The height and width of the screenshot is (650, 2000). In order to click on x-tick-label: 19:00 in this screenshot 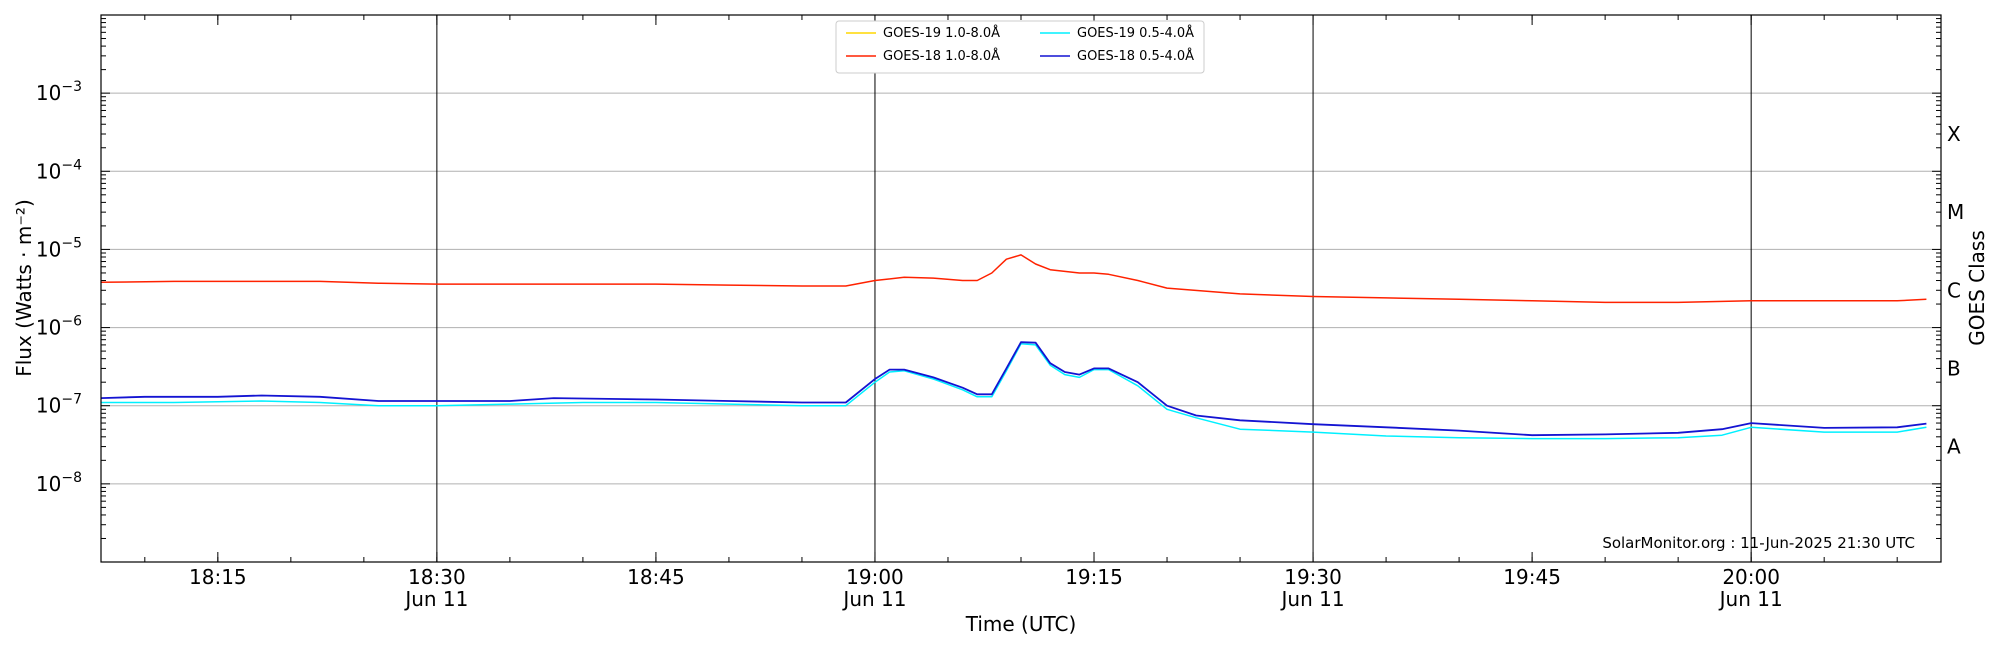, I will do `click(875, 577)`.